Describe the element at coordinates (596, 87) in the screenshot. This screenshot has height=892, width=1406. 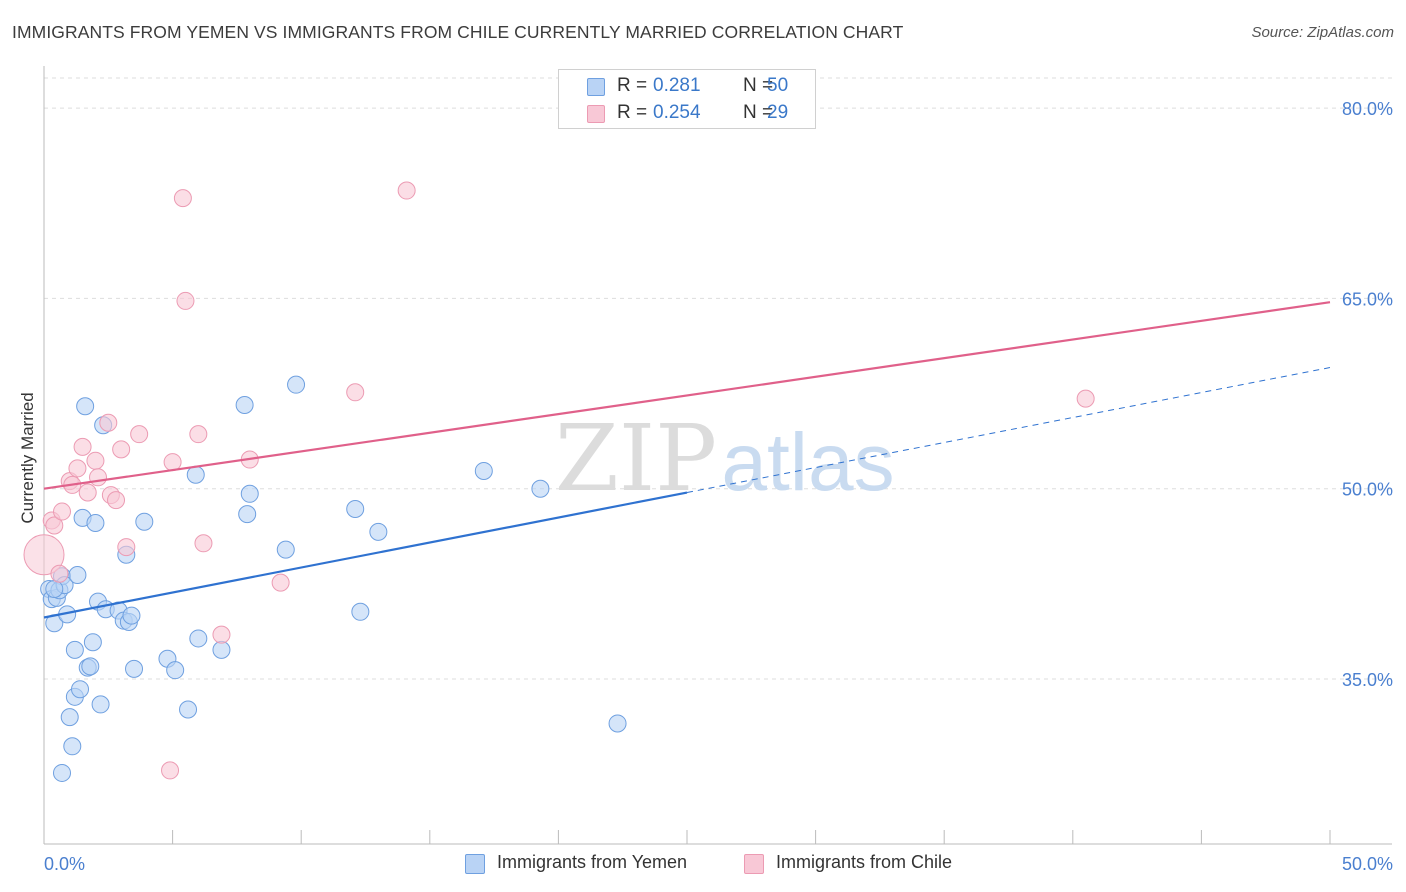
I see `legend-swatch-yemen` at that location.